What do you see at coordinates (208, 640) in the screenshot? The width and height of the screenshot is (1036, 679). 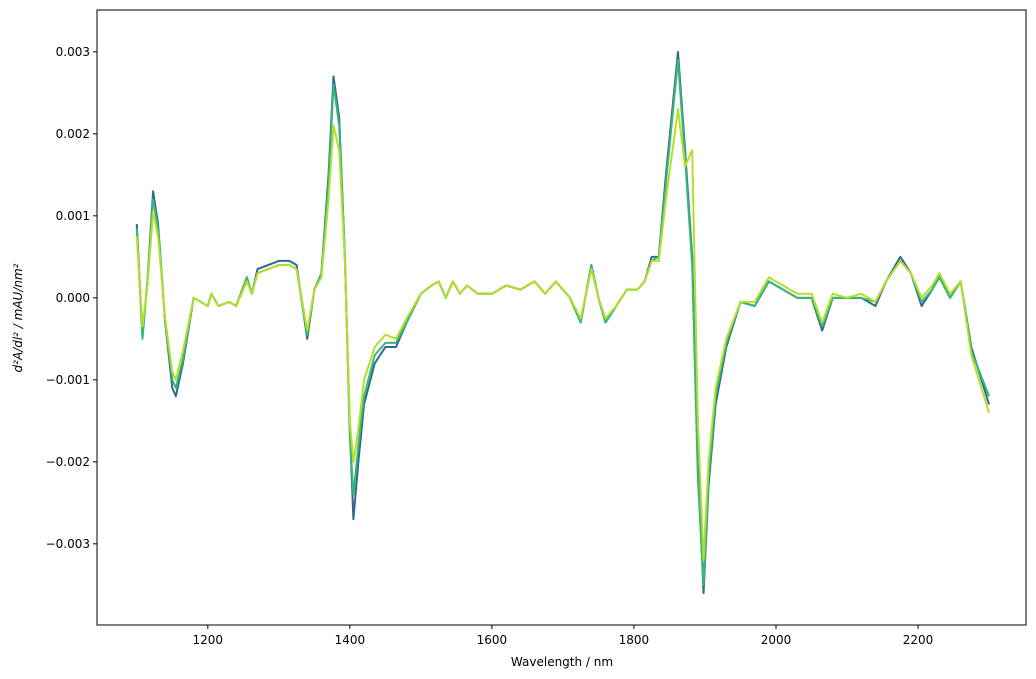 I see `x-tick-label: 1200` at bounding box center [208, 640].